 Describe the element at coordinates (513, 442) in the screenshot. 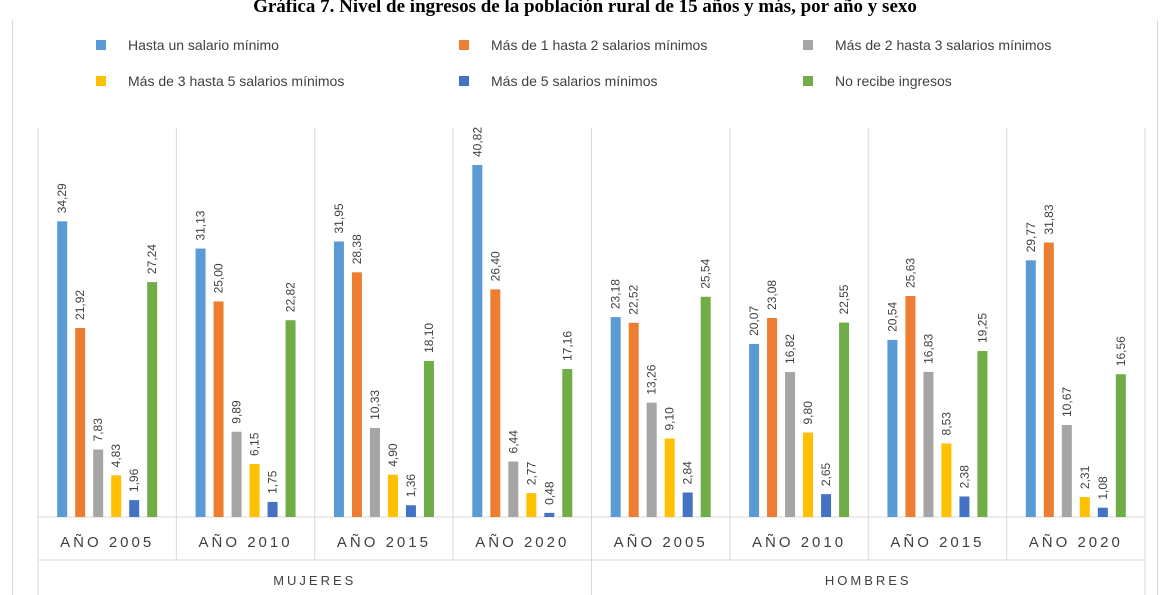

I see `data-label: 6,44` at that location.